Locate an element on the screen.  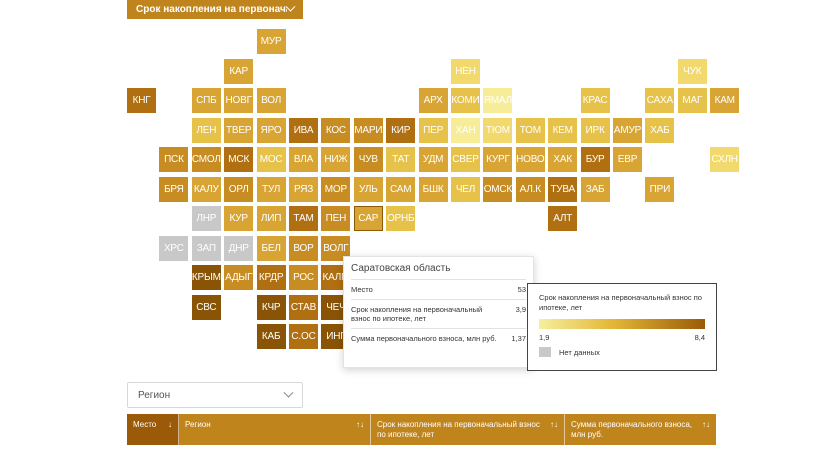
region-tile-44: ЕВР is located at coordinates (627, 159).